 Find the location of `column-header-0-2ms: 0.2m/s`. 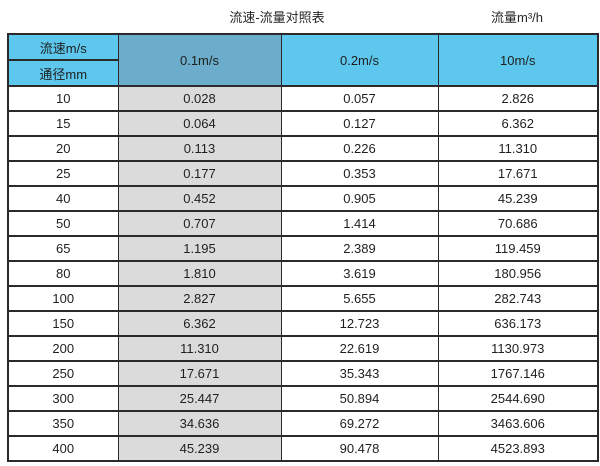

column-header-0-2ms: 0.2m/s is located at coordinates (359, 60).